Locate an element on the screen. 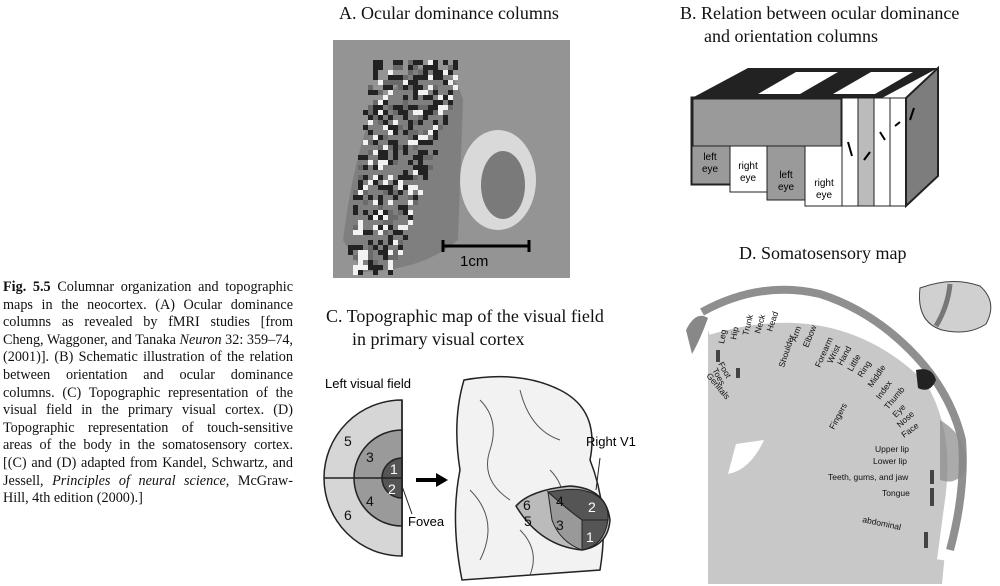 The image size is (1000, 586). label-hip: Hip is located at coordinates (734, 333).